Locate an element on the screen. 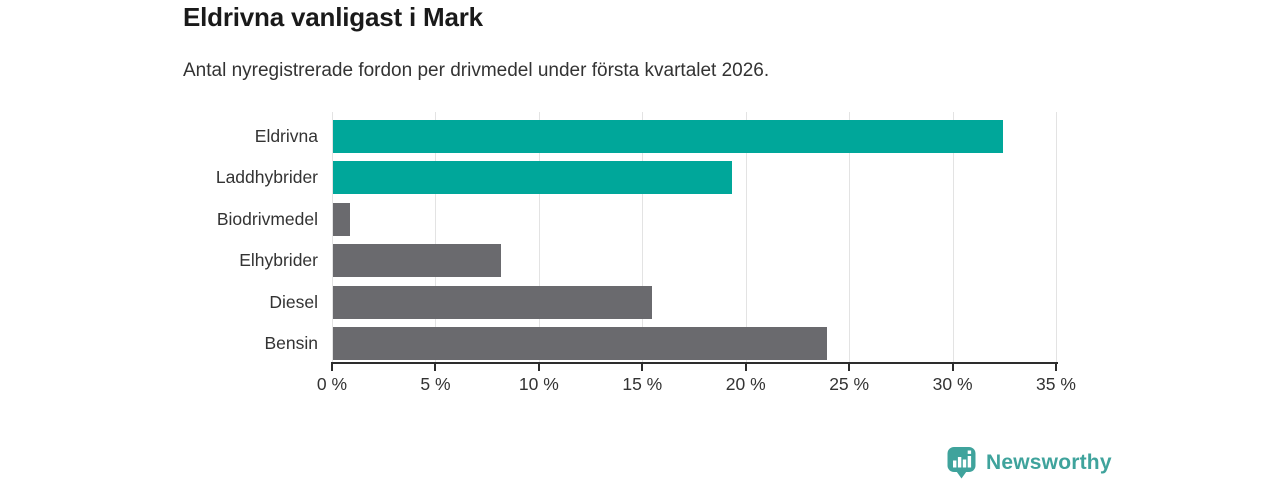 The height and width of the screenshot is (480, 1280). x-tick-label: 25 % is located at coordinates (849, 384).